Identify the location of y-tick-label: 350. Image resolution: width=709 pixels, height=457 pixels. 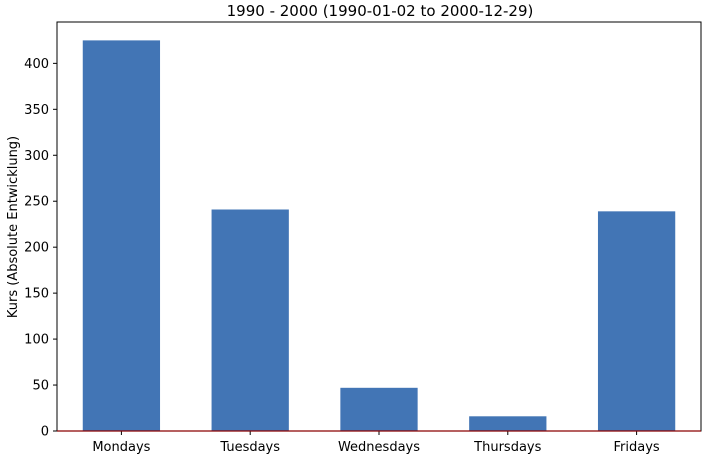
(36, 110).